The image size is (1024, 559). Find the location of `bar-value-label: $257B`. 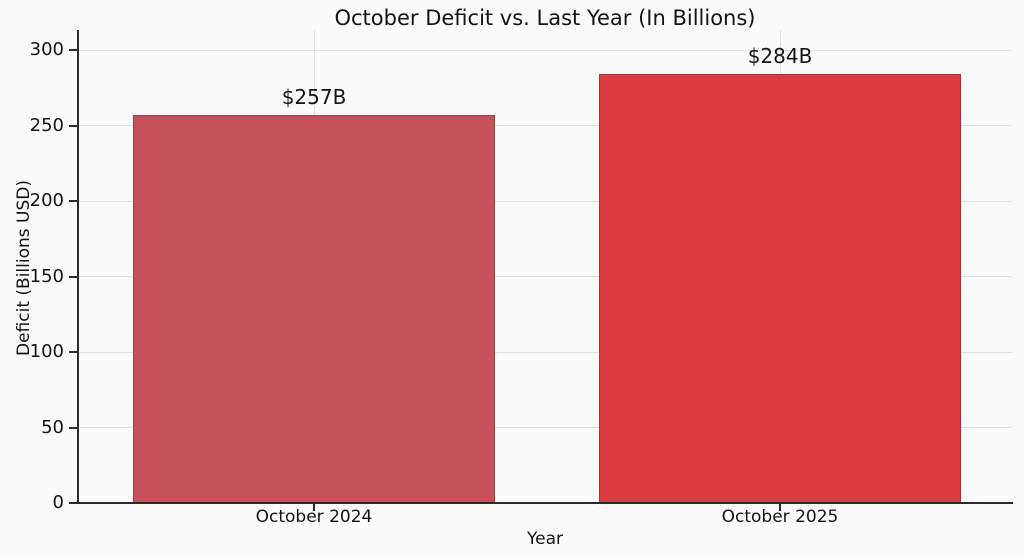

bar-value-label: $257B is located at coordinates (314, 96).